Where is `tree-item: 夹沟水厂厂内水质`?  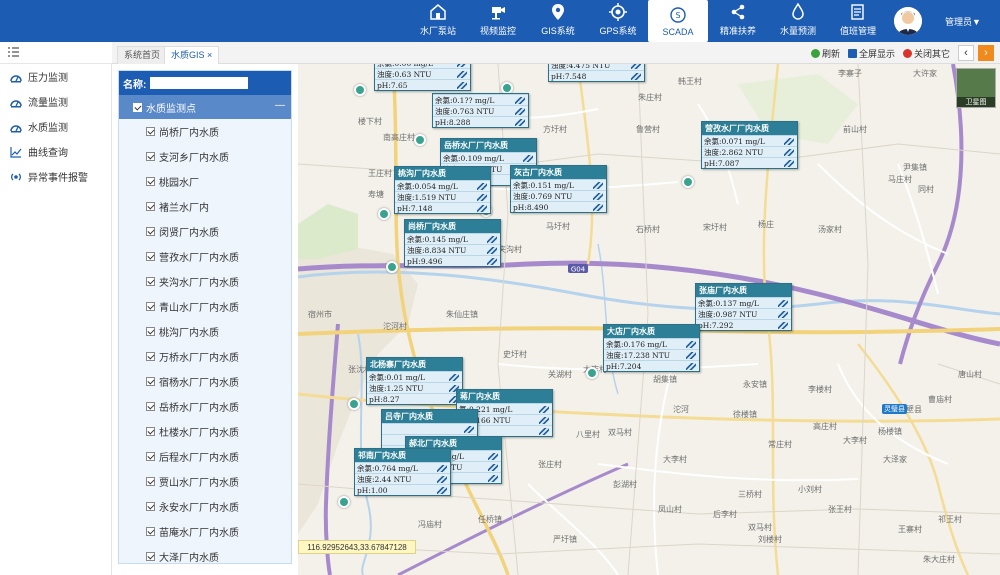 tree-item: 夹沟水厂厂内水质 is located at coordinates (205, 281).